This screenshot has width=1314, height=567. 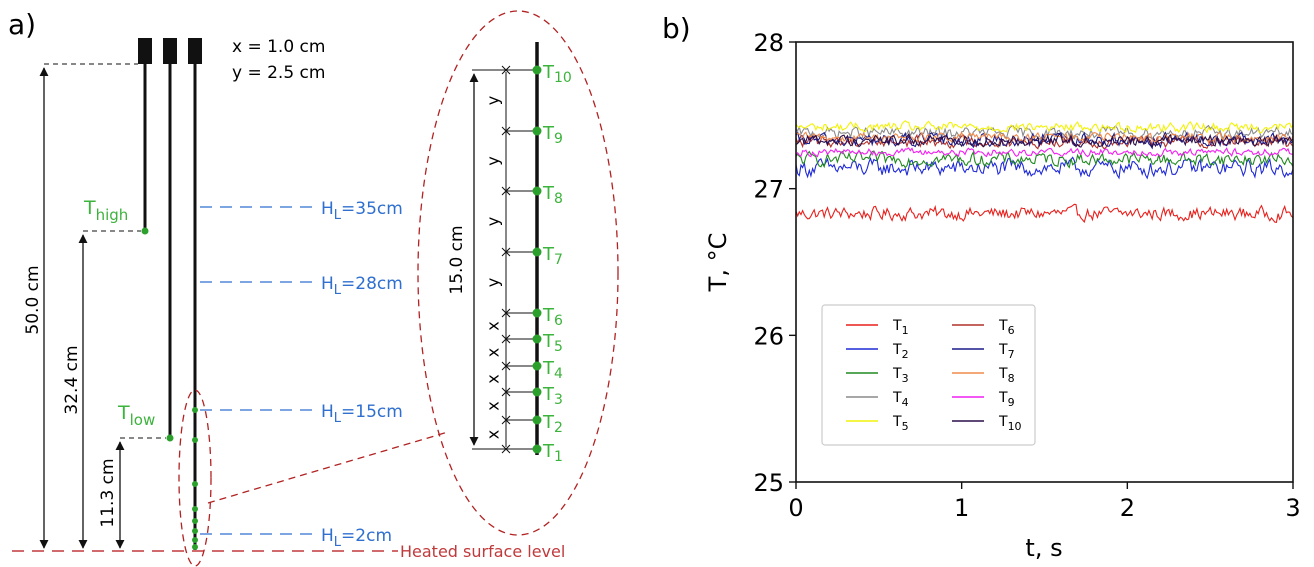 I want to click on y-axis-ticks: 25 26 27 28, so click(x=774, y=263).